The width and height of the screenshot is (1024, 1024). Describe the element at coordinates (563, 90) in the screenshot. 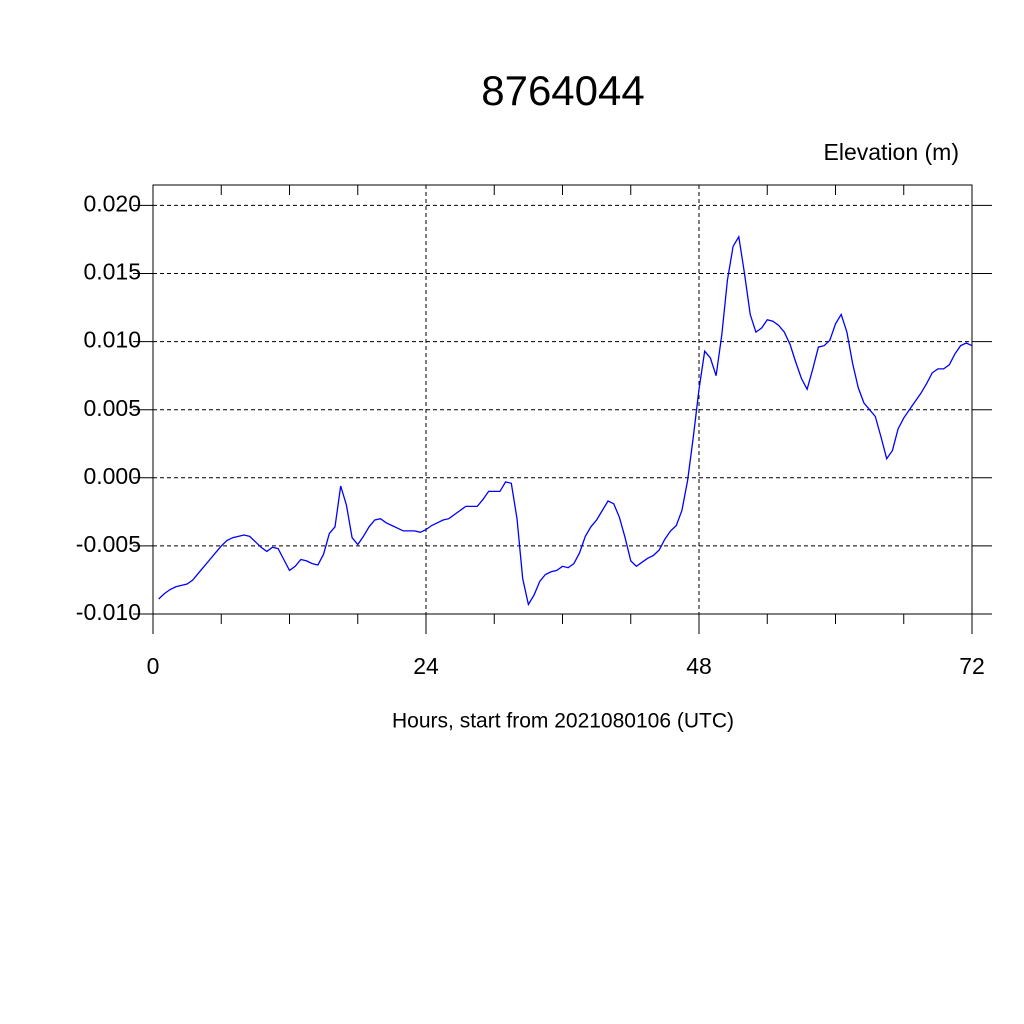

I see `chart-title: 8764044` at that location.